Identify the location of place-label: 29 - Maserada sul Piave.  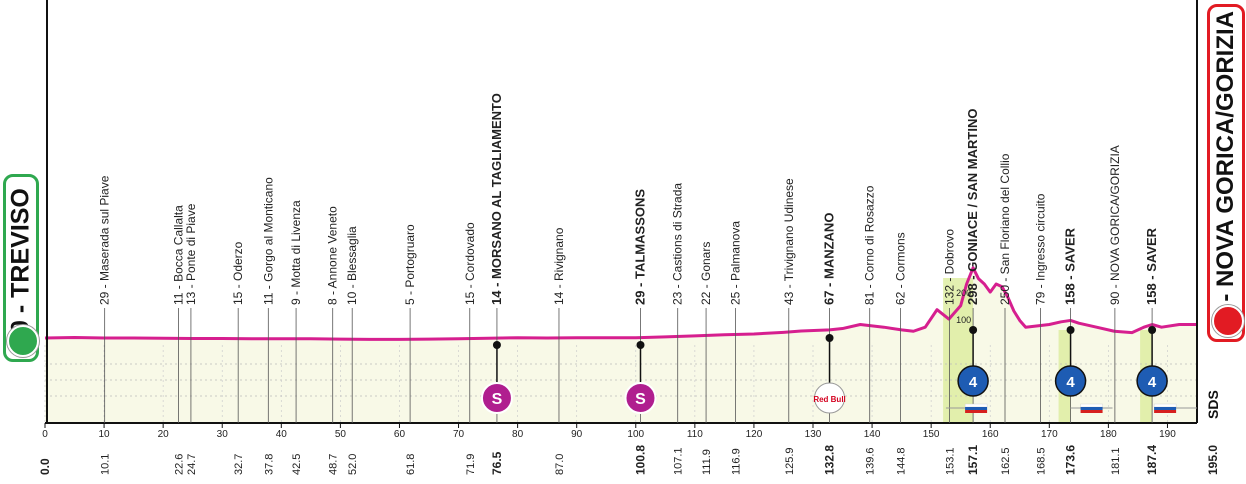
(105, 240).